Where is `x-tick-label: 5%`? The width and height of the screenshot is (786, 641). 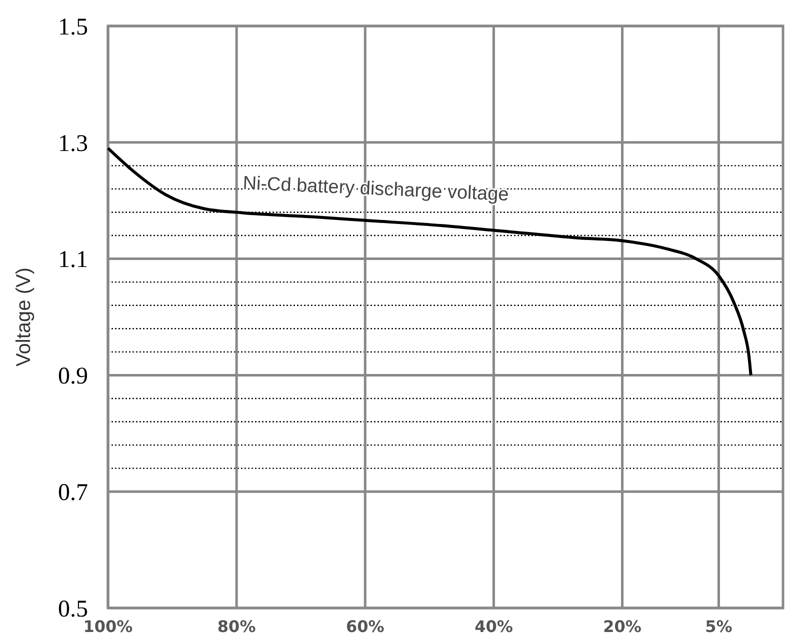
x-tick-label: 5% is located at coordinates (718, 626).